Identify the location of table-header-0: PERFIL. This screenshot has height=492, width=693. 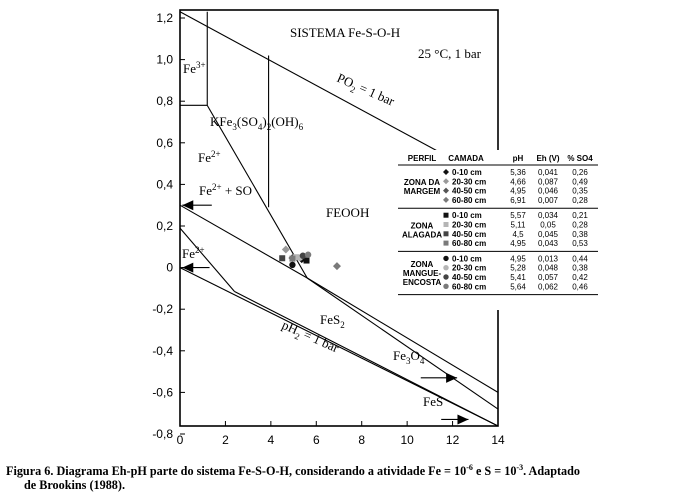
(422, 158).